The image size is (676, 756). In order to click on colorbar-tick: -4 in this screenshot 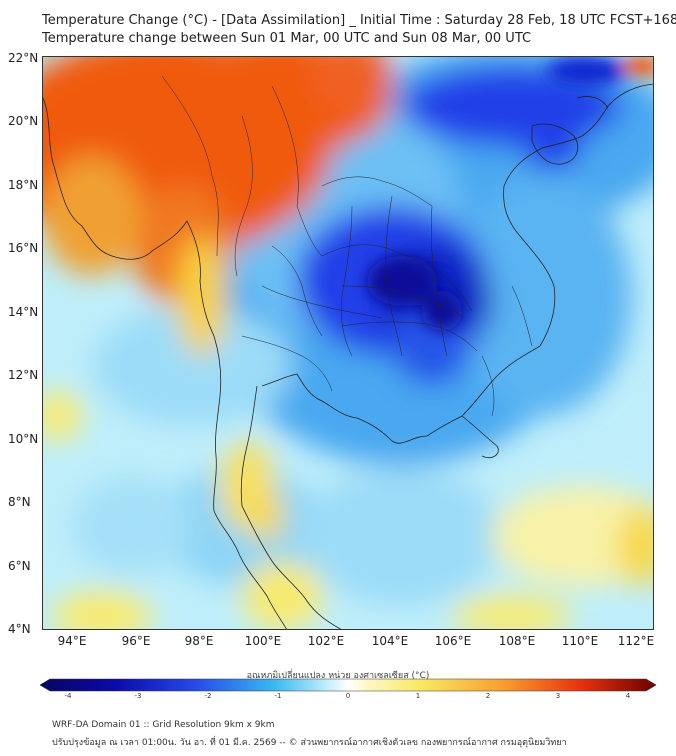, I will do `click(68, 696)`.